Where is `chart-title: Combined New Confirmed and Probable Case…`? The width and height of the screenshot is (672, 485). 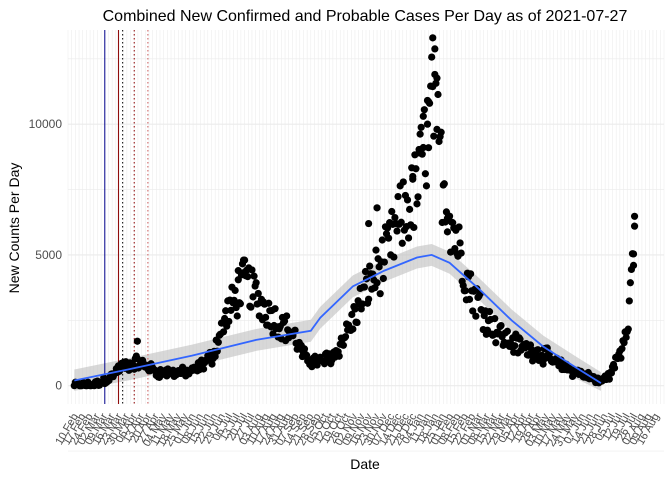
chart-title: Combined New Confirmed and Probable Case… is located at coordinates (365, 16).